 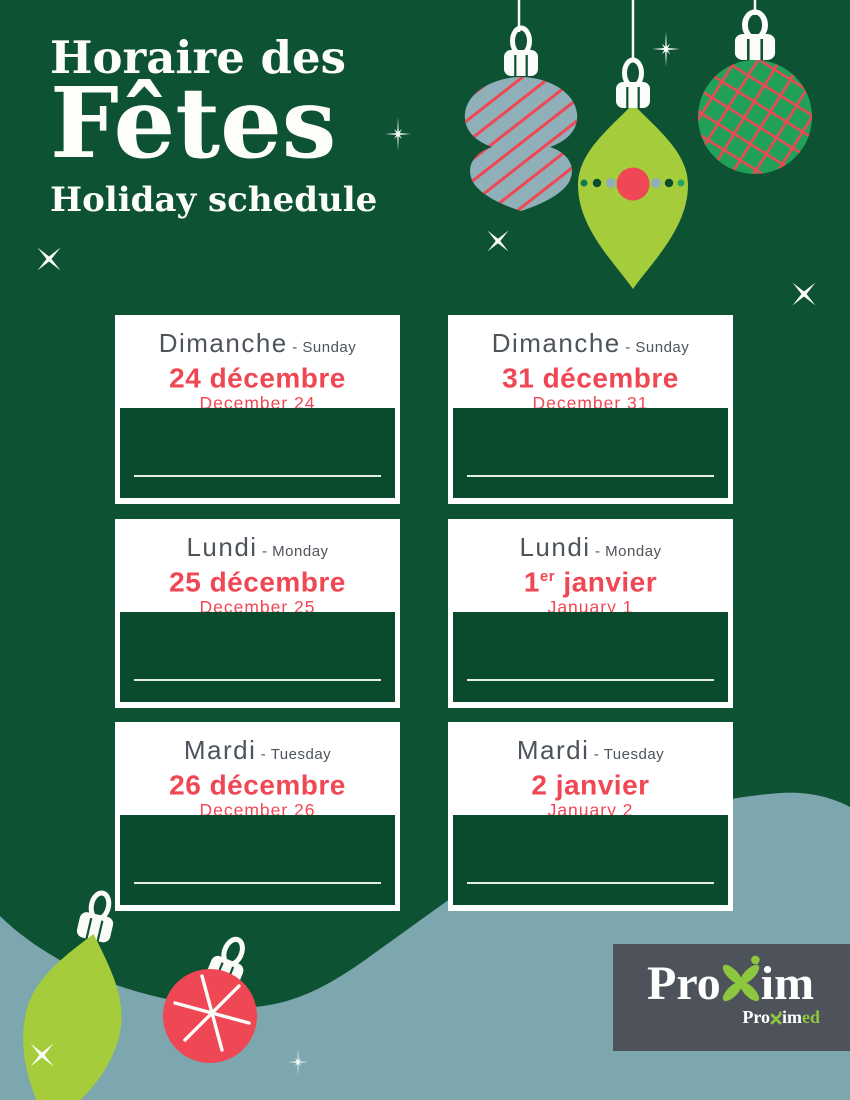 I want to click on date-fr: 24 décembre, so click(x=257, y=378).